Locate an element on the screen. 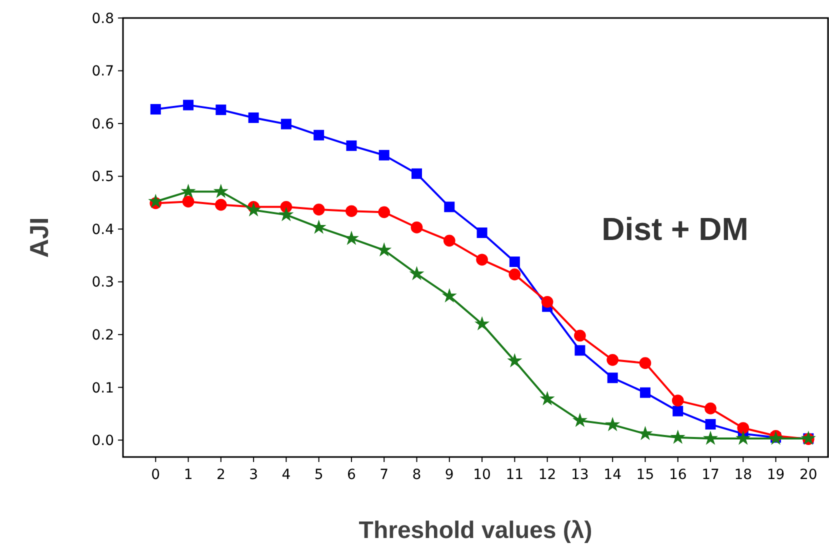 This screenshot has height=551, width=829. y-tick-label: 0.0 is located at coordinates (103, 441).